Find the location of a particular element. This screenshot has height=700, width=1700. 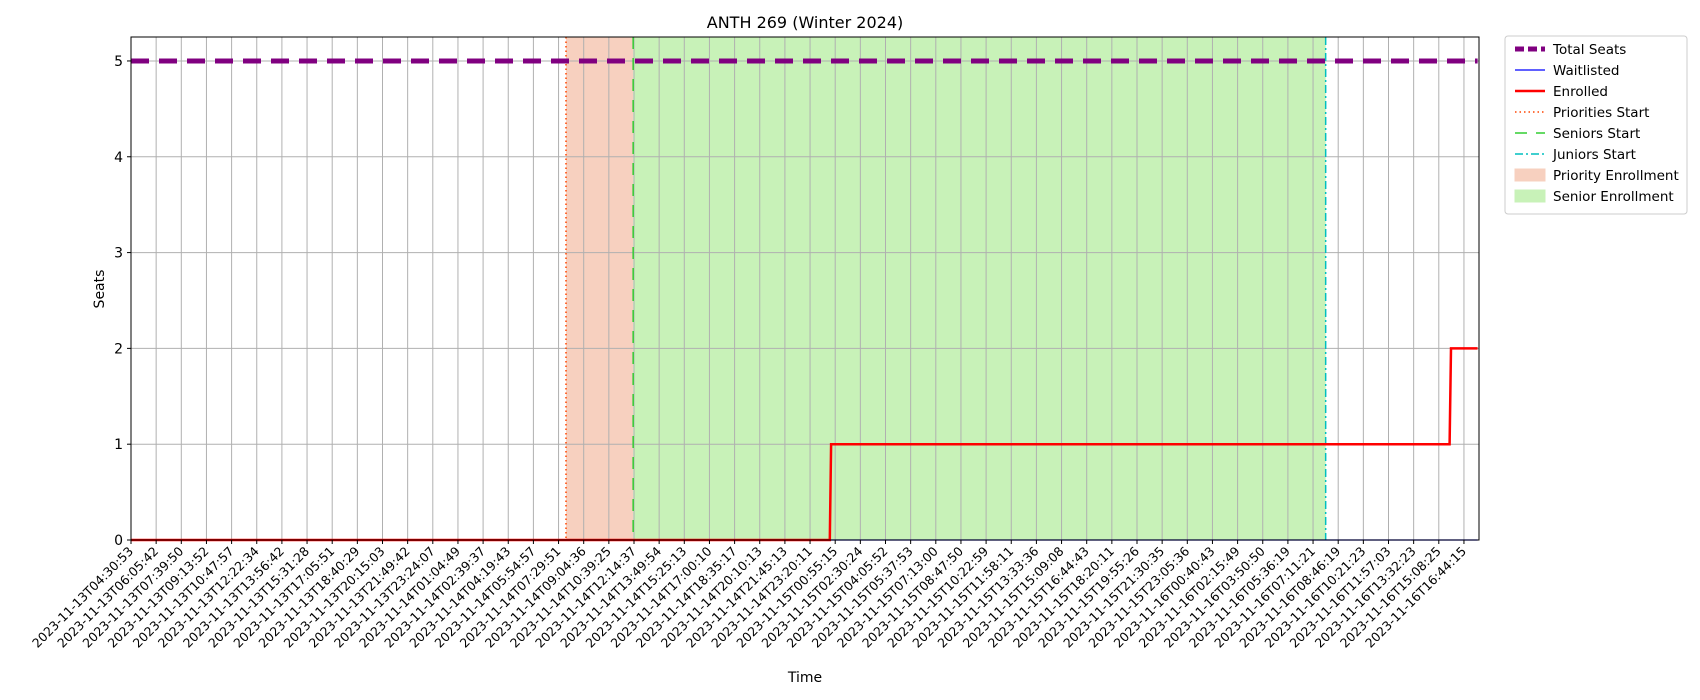

legend-waitlisted-label: Waitlisted is located at coordinates (1586, 71).